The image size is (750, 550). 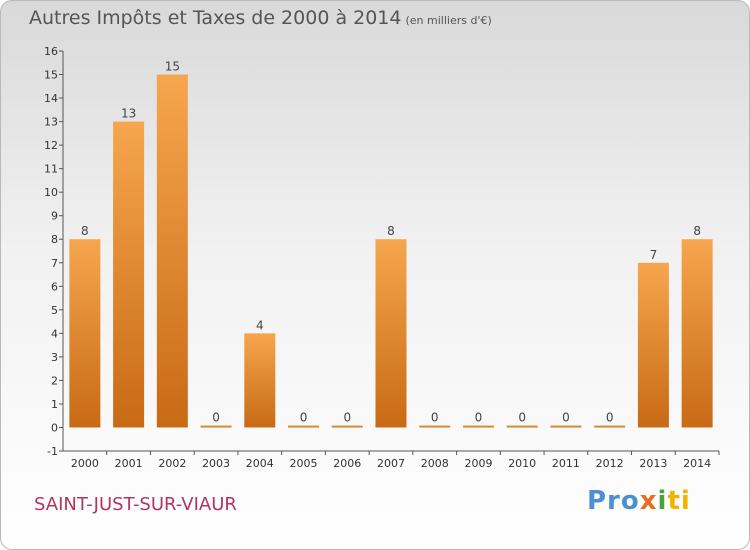 What do you see at coordinates (215, 18) in the screenshot?
I see `chart-title-text: Autres Impôts et Taxes de 2000 à 2014` at bounding box center [215, 18].